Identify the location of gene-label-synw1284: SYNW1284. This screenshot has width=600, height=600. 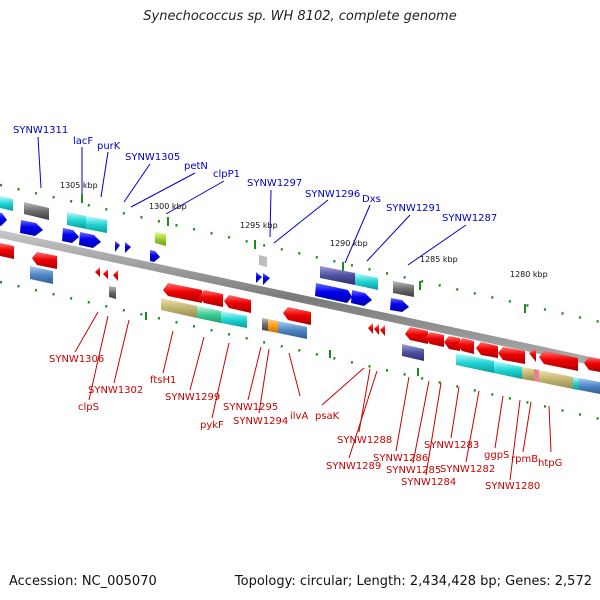
(428, 482).